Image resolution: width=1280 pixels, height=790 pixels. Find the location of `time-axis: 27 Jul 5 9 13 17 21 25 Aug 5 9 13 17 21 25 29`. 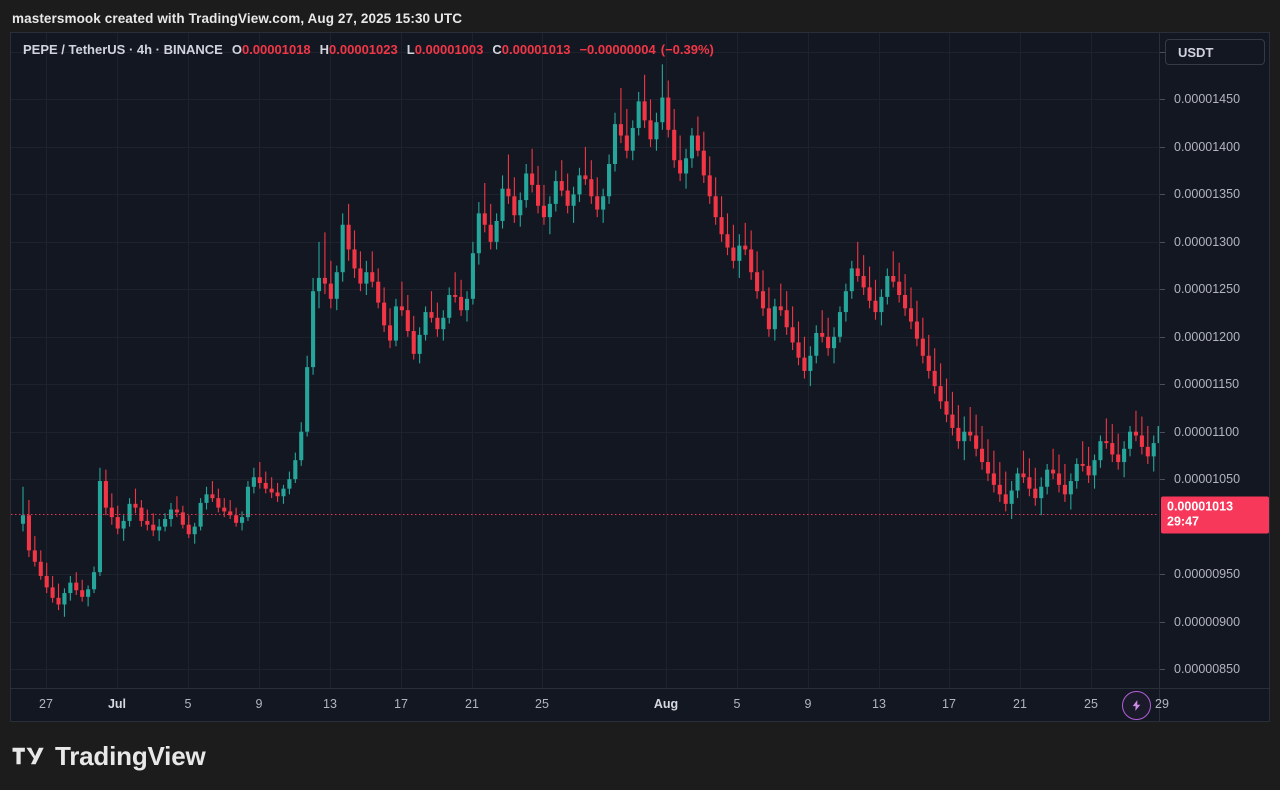

time-axis: 27 Jul 5 9 13 17 21 25 Aug 5 9 13 17 21 25 29 is located at coordinates (640, 704).